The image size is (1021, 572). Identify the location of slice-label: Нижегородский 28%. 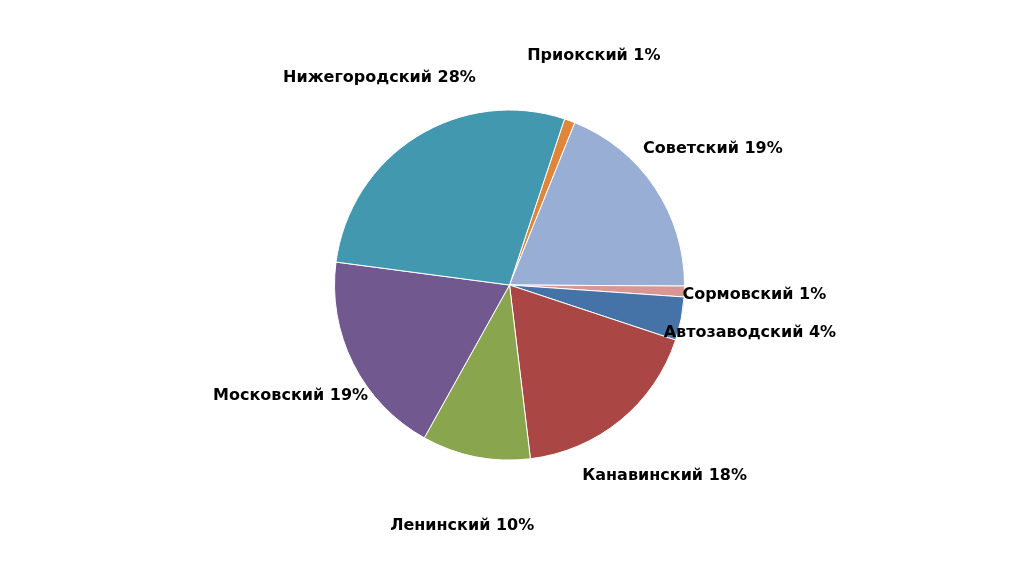
(379, 77).